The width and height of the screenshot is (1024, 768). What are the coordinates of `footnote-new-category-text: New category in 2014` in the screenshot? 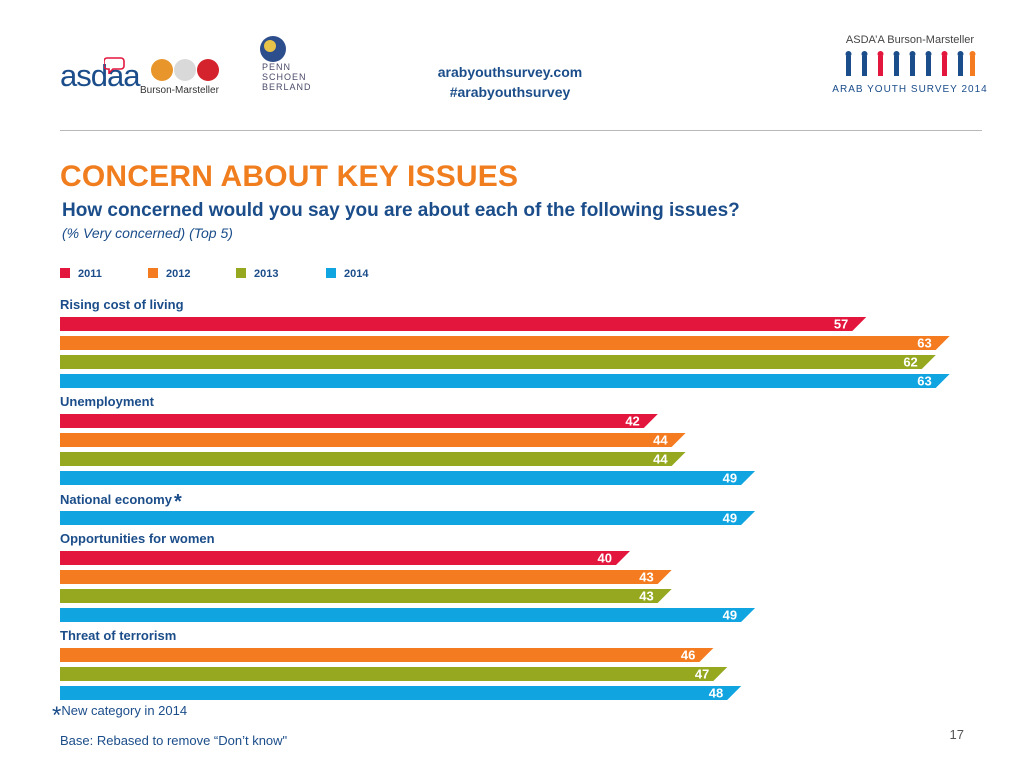 It's located at (124, 710).